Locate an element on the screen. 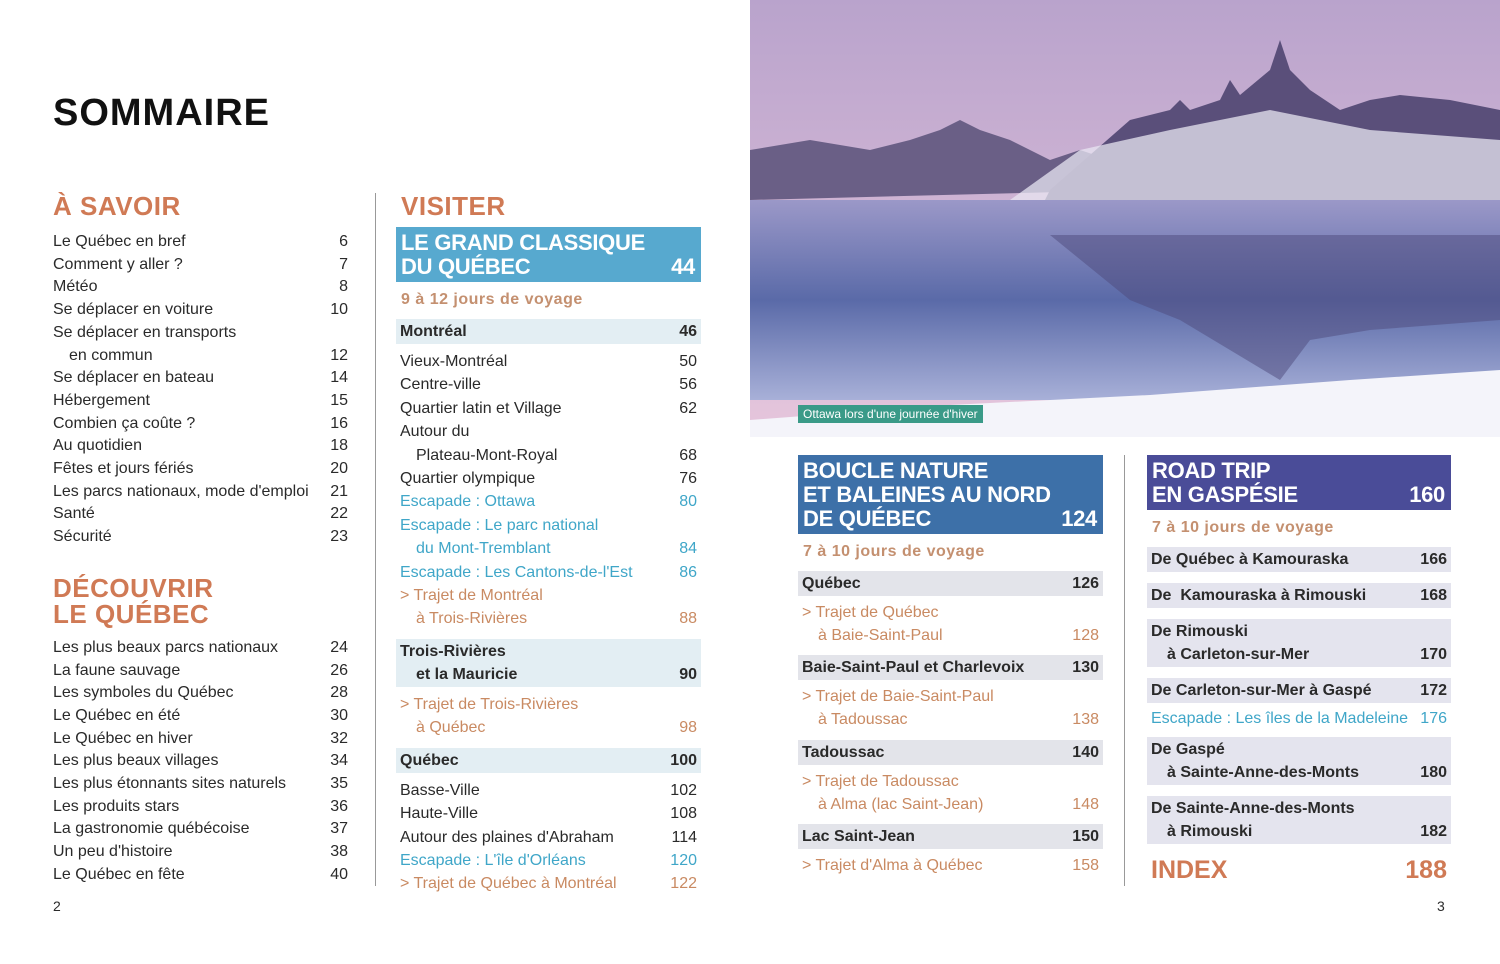 This screenshot has height=964, width=1500. entry-label: Le Québec en hiver is located at coordinates (123, 738).